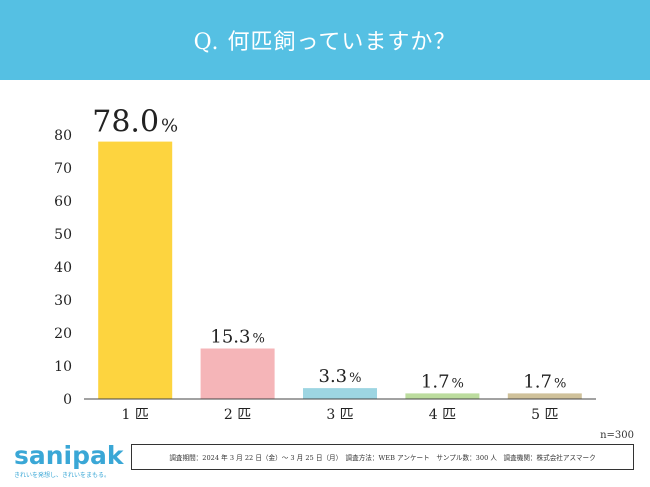  What do you see at coordinates (135, 415) in the screenshot?
I see `x-category-label: 1 匹` at bounding box center [135, 415].